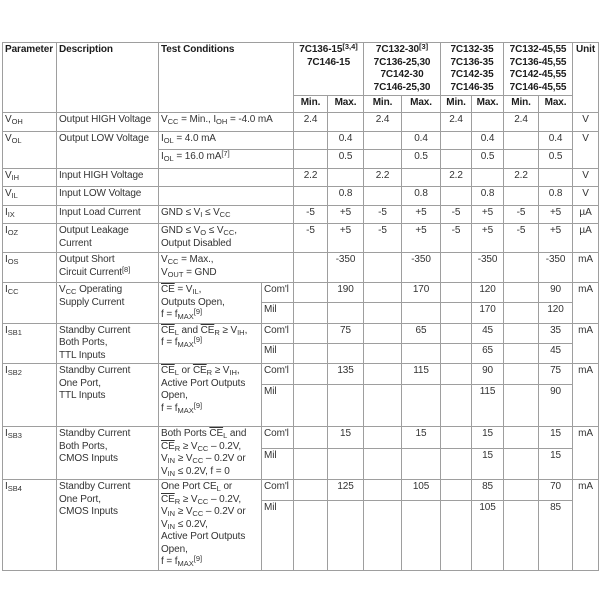  Describe the element at coordinates (556, 238) in the screenshot. I see `value-cell-ioz-1-8: +5` at that location.